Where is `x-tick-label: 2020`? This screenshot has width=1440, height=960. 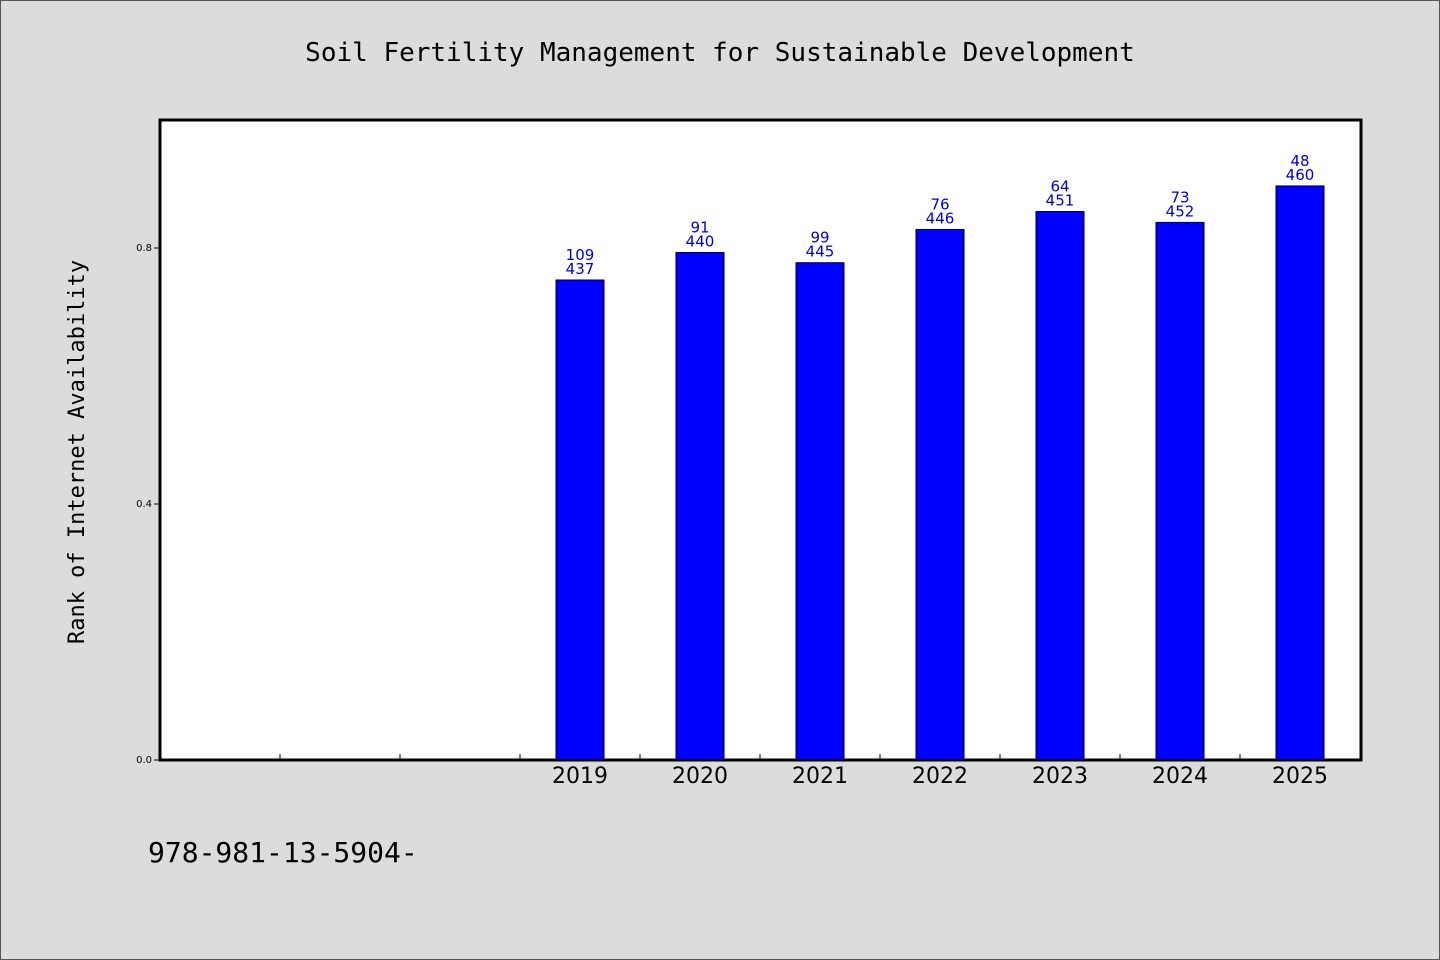
x-tick-label: 2020 is located at coordinates (700, 776).